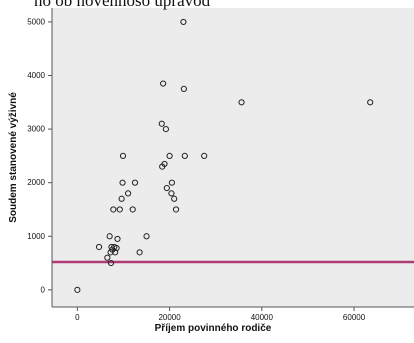 The width and height of the screenshot is (414, 343). What do you see at coordinates (36, 236) in the screenshot?
I see `y-tick-label: 1000` at bounding box center [36, 236].